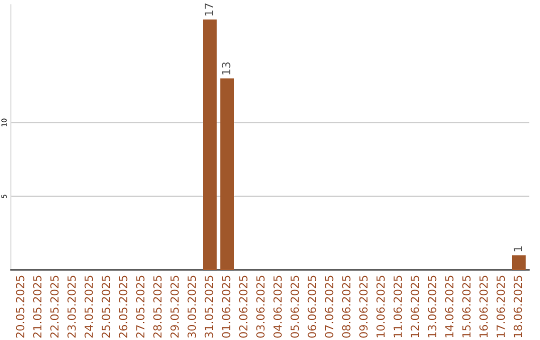  What do you see at coordinates (71, 307) in the screenshot?
I see `x-tick-label: 23.05.2025` at bounding box center [71, 307].